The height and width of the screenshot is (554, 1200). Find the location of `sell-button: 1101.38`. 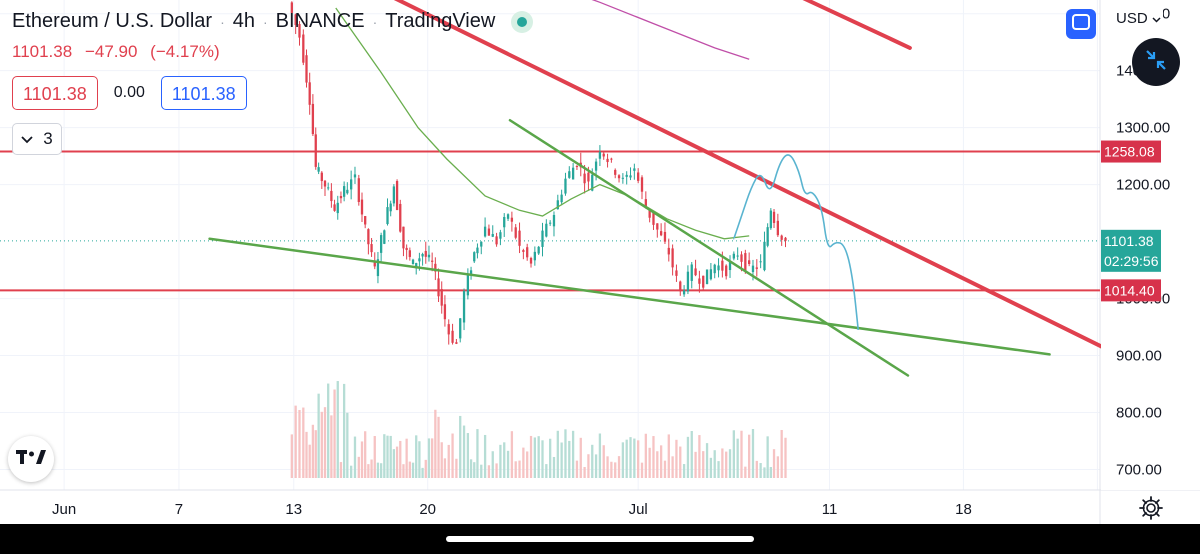

sell-button: 1101.38 is located at coordinates (55, 93).